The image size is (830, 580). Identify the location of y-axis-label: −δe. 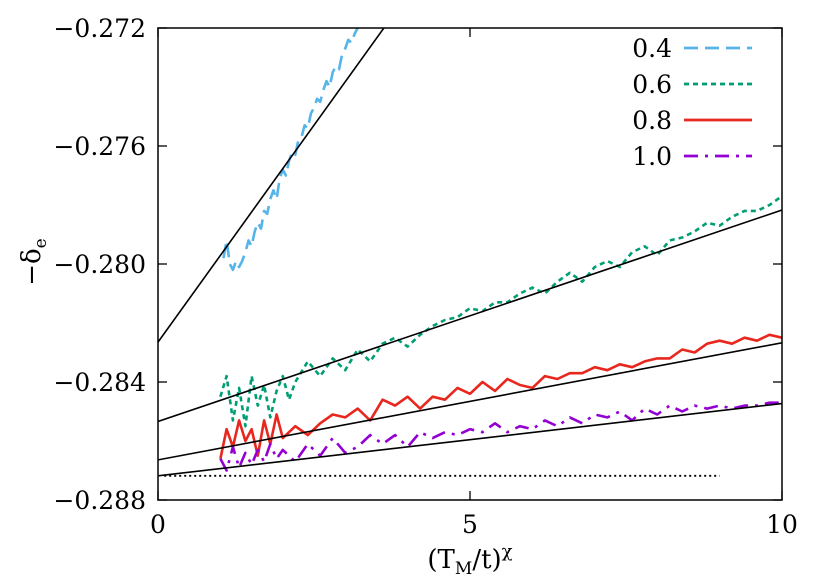
(34, 262).